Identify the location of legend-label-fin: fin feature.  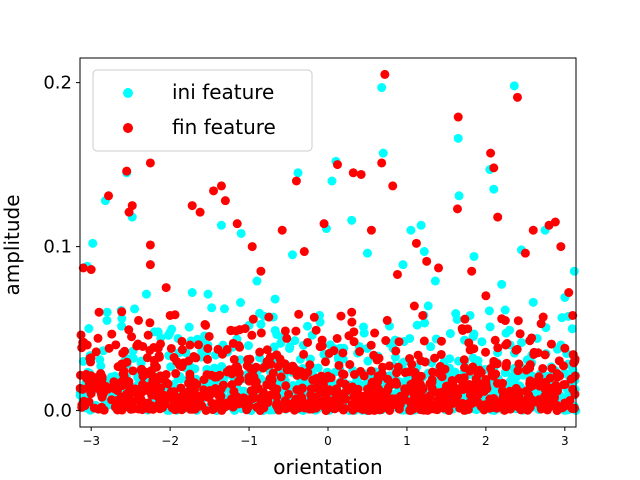
(224, 127).